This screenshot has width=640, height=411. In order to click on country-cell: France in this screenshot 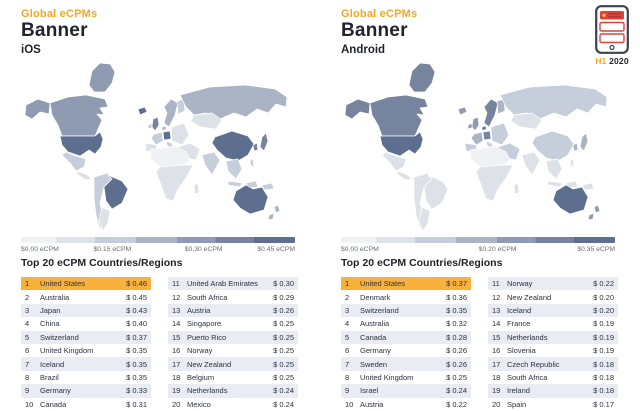, I will do `click(519, 324)`.